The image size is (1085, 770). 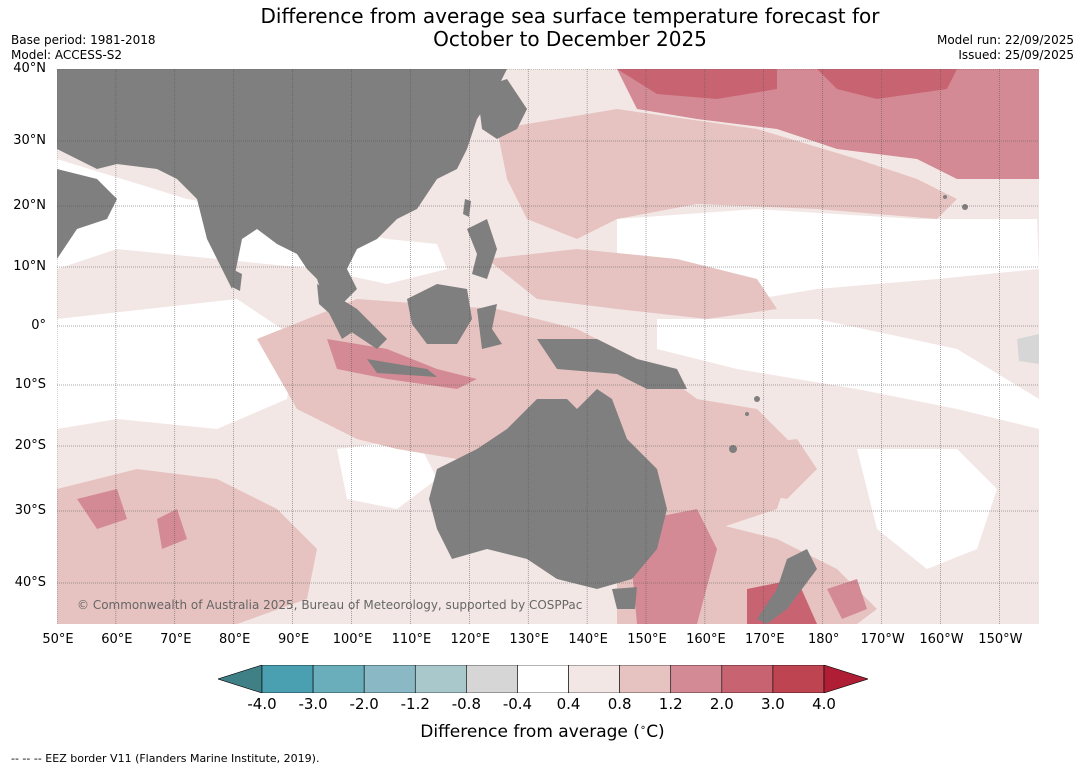 I want to click on lon-label: 160°E, so click(x=706, y=639).